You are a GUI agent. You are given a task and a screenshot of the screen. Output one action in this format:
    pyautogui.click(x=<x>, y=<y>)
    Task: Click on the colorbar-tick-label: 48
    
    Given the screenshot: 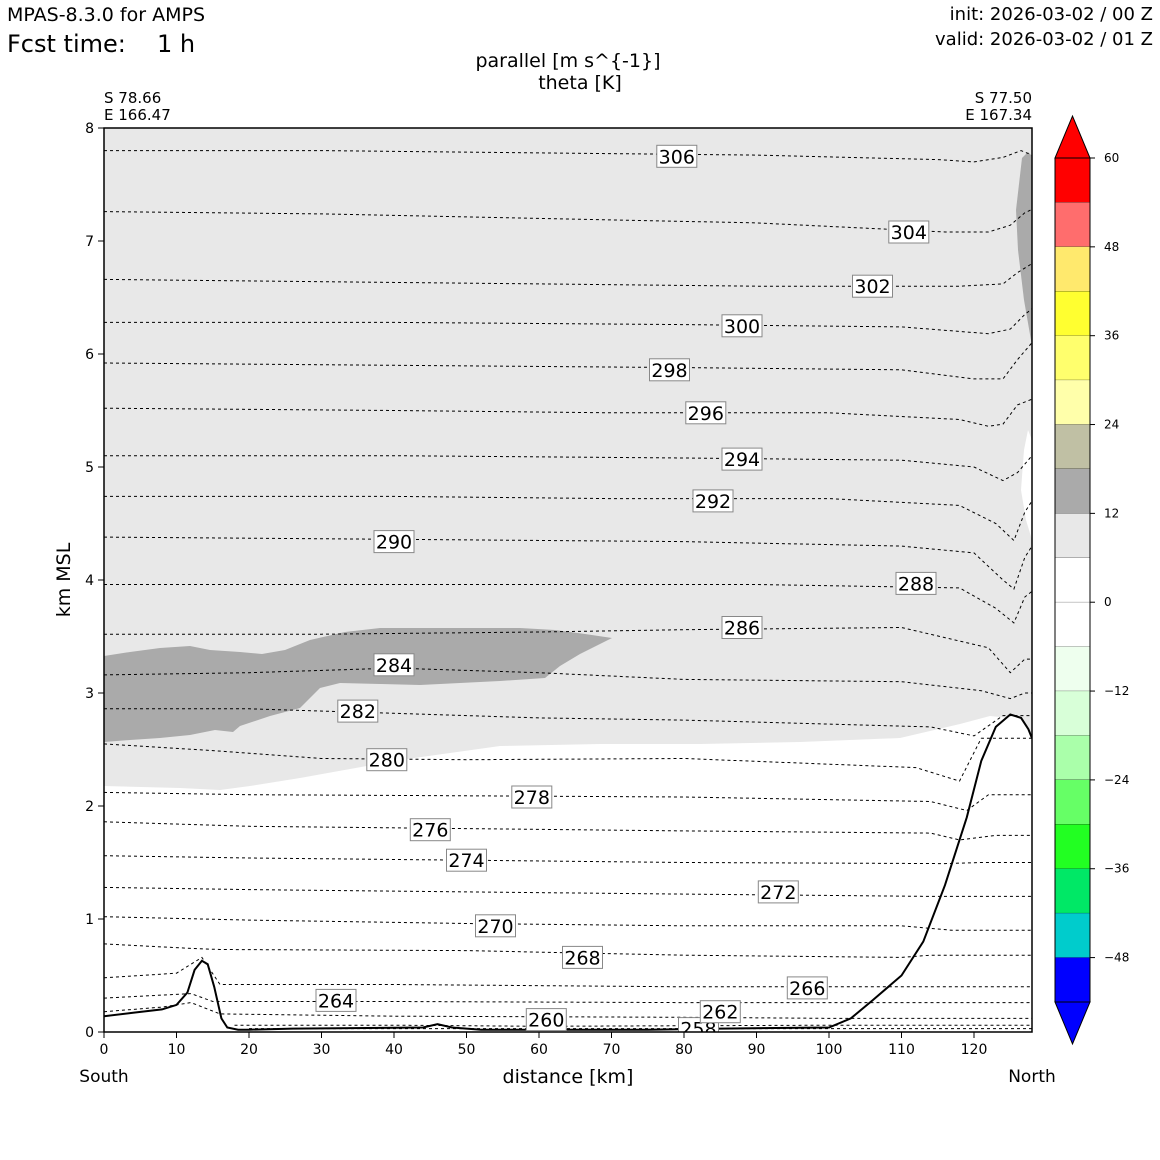 What is the action you would take?
    pyautogui.click(x=1111, y=247)
    